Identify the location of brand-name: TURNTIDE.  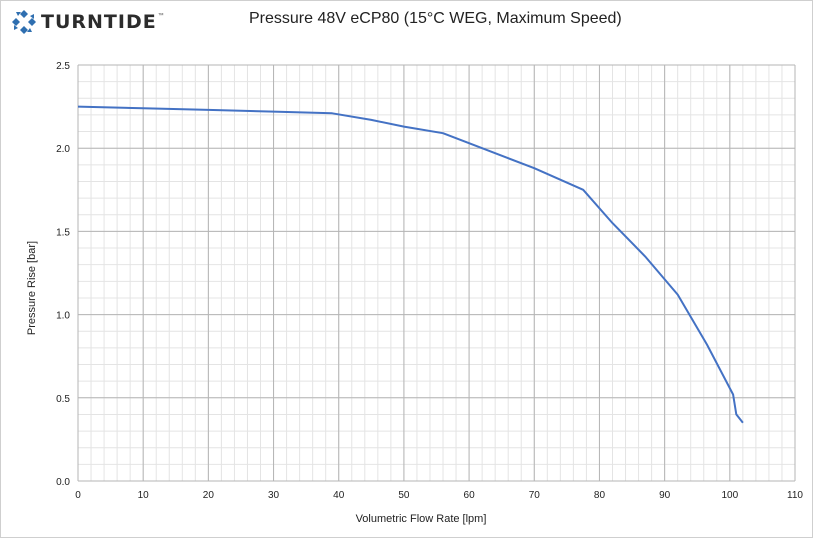
(99, 22).